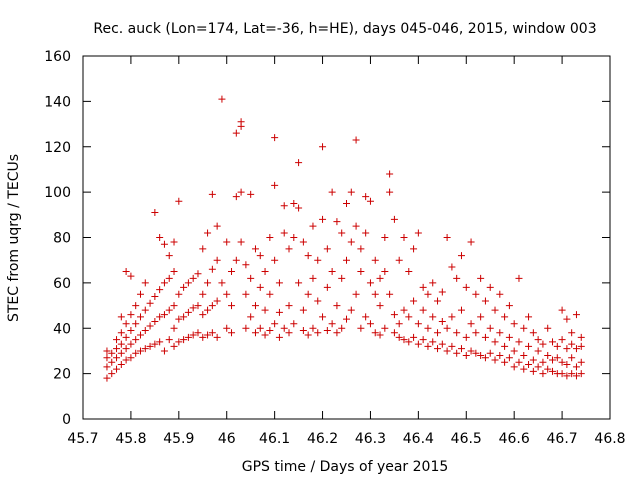  I want to click on y-tick-label: 80, so click(62, 239).